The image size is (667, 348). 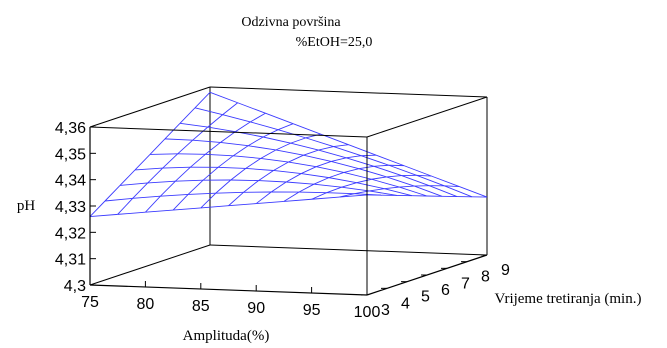 What do you see at coordinates (201, 306) in the screenshot?
I see `x-tick-label: 85` at bounding box center [201, 306].